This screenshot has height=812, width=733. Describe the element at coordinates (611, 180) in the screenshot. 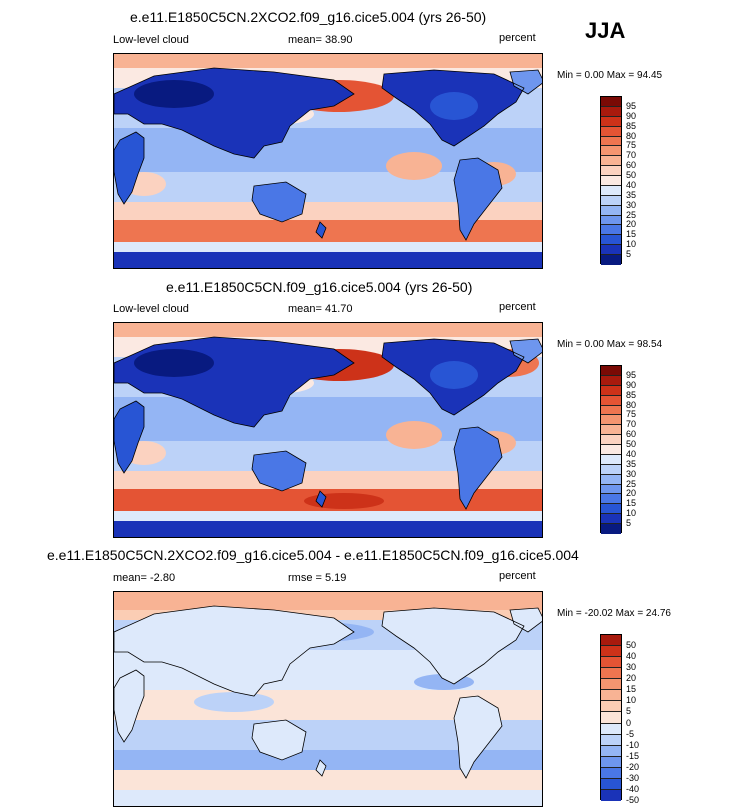

I see `panel-1-colorbar` at that location.